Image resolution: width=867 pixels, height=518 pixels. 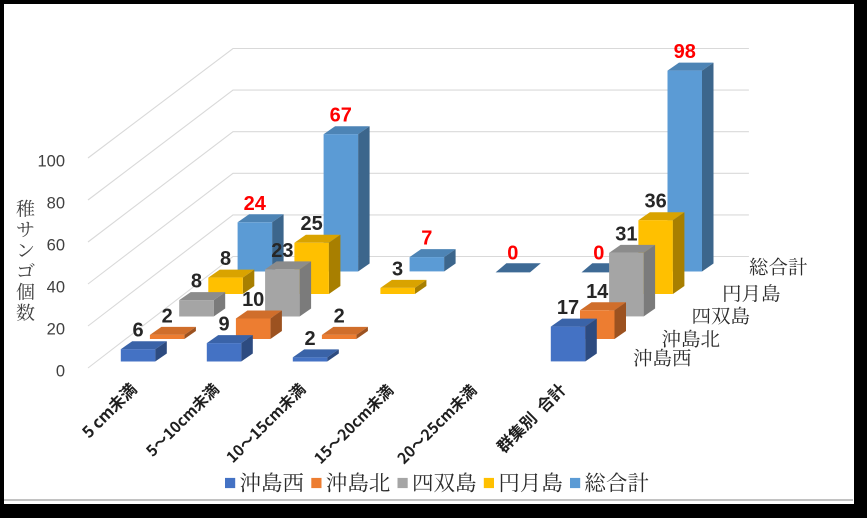 I want to click on svg-text: 3, so click(x=397, y=269).